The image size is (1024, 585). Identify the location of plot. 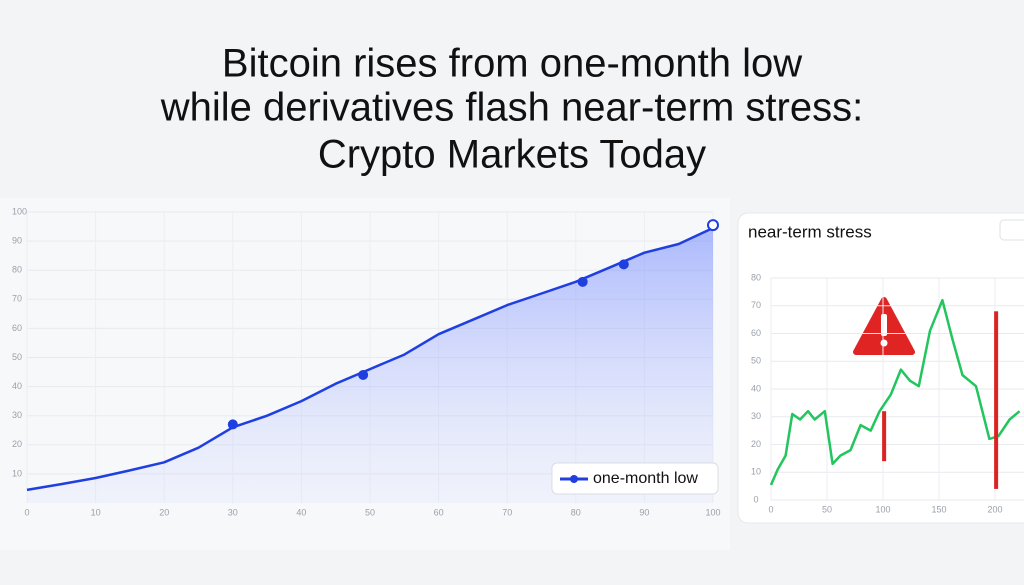
(896, 389).